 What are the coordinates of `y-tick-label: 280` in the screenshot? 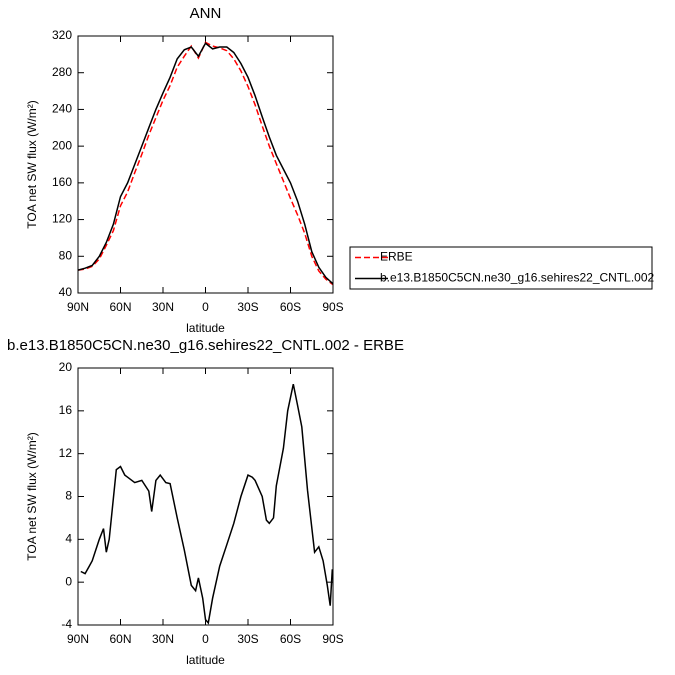 It's located at (62, 72).